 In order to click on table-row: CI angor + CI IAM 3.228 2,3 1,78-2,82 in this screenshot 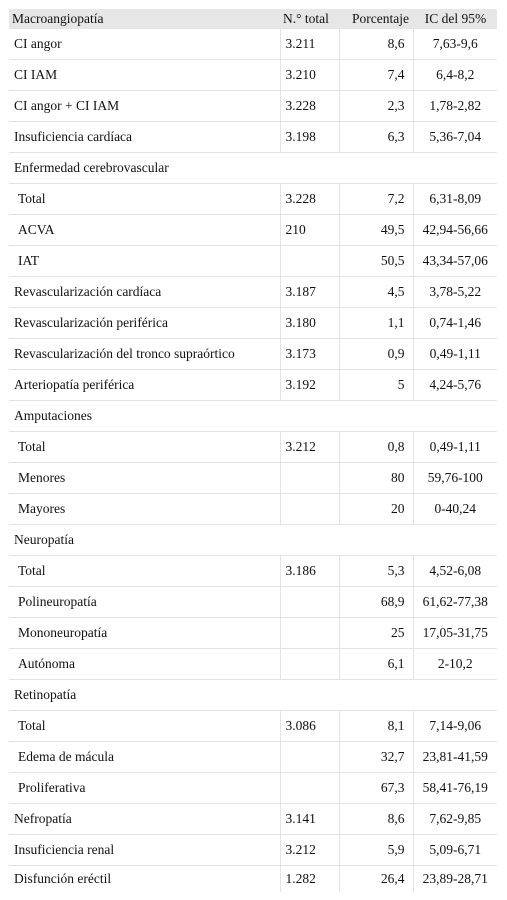, I will do `click(253, 106)`.